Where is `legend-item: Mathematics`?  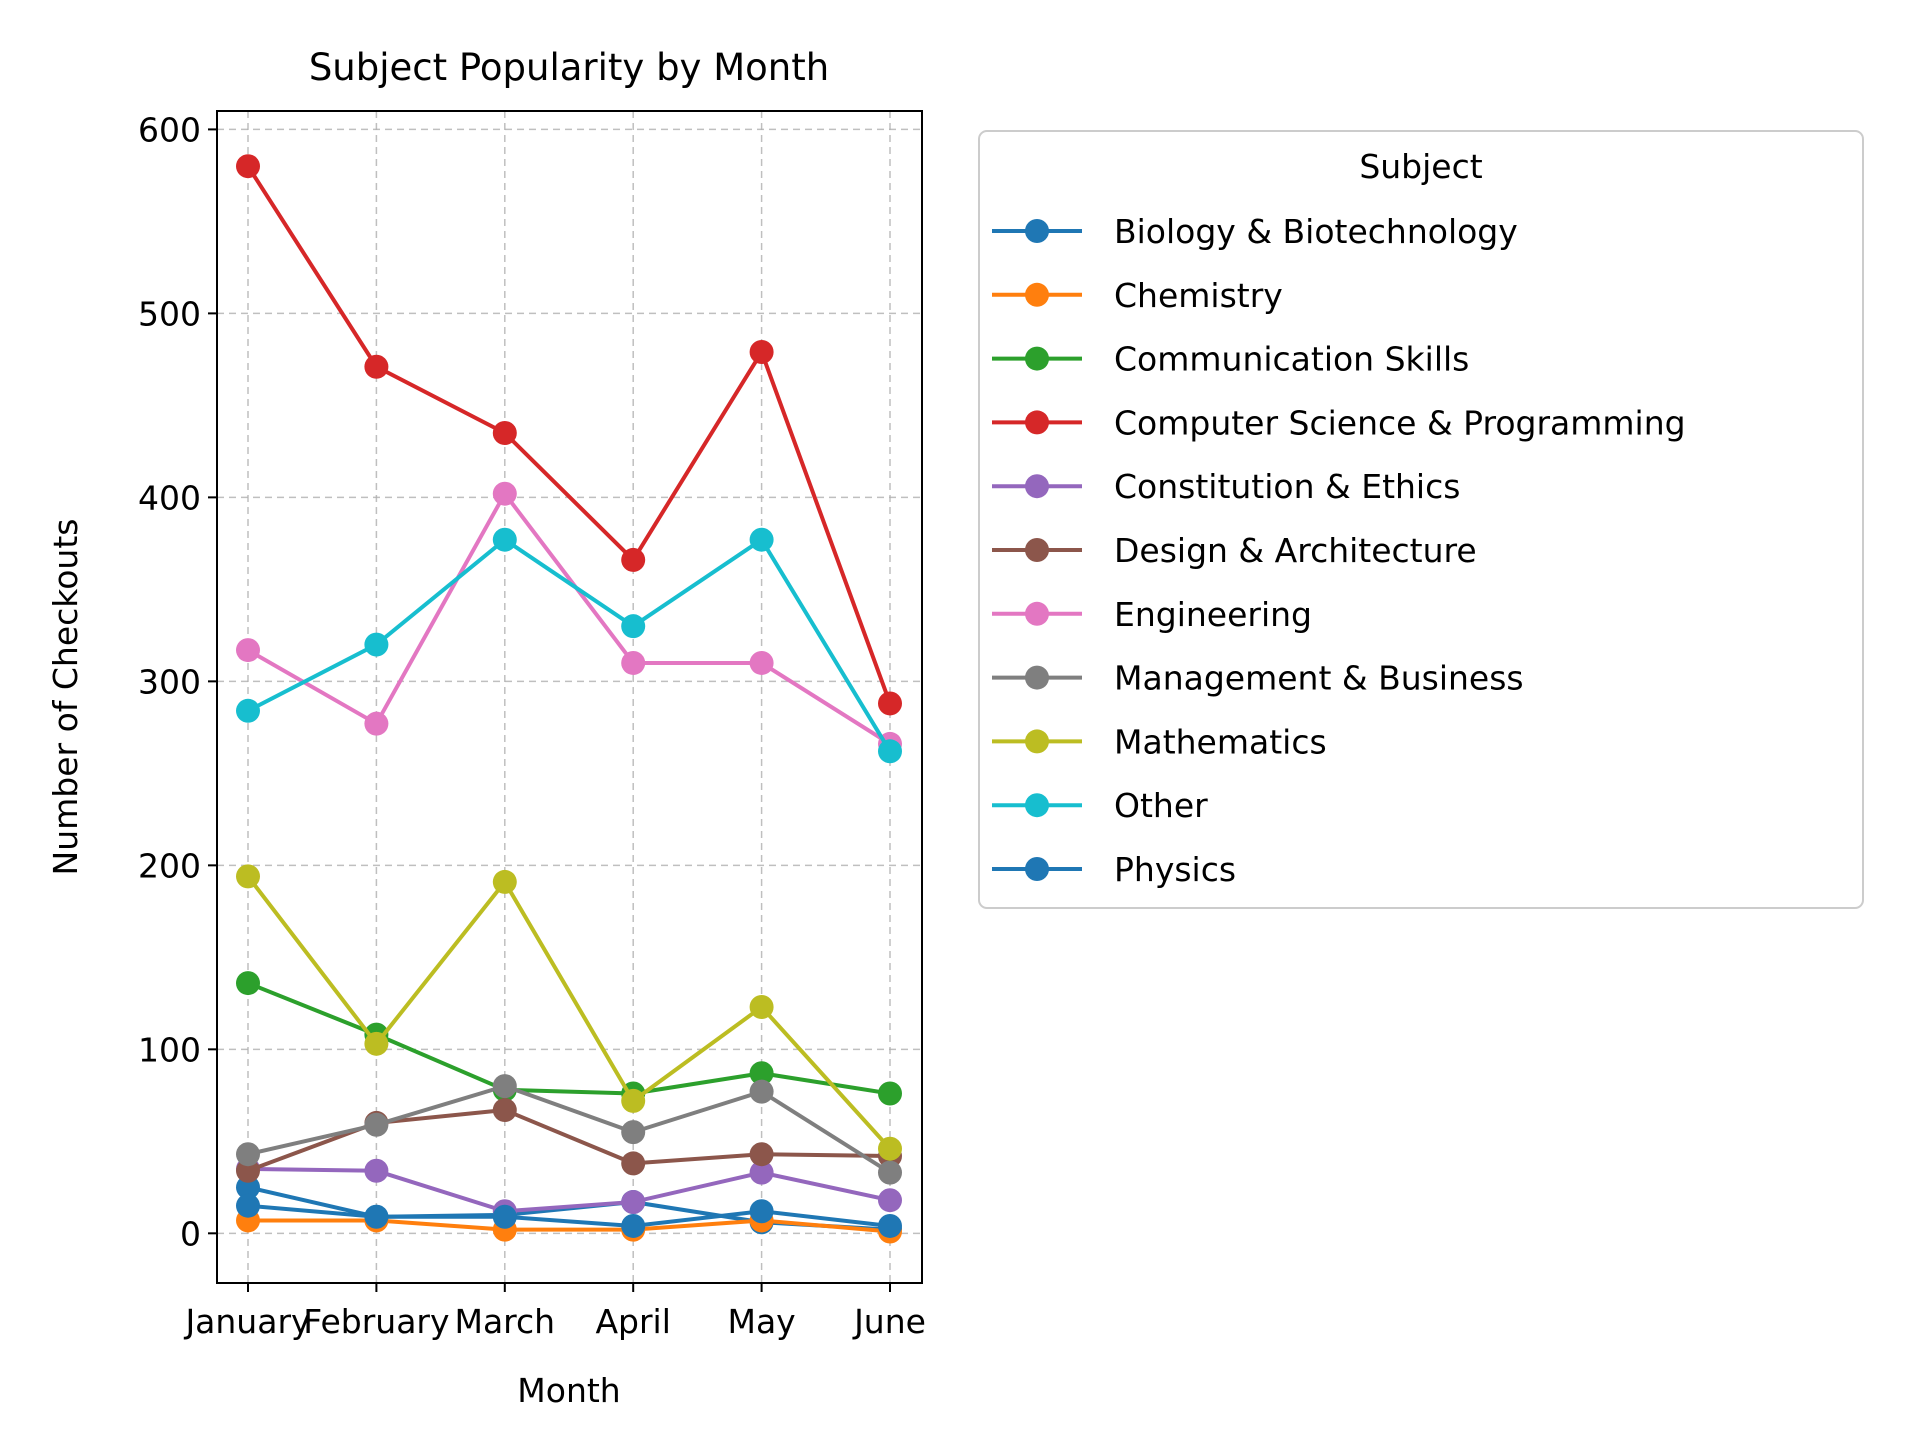
legend-item: Mathematics is located at coordinates (1159, 741).